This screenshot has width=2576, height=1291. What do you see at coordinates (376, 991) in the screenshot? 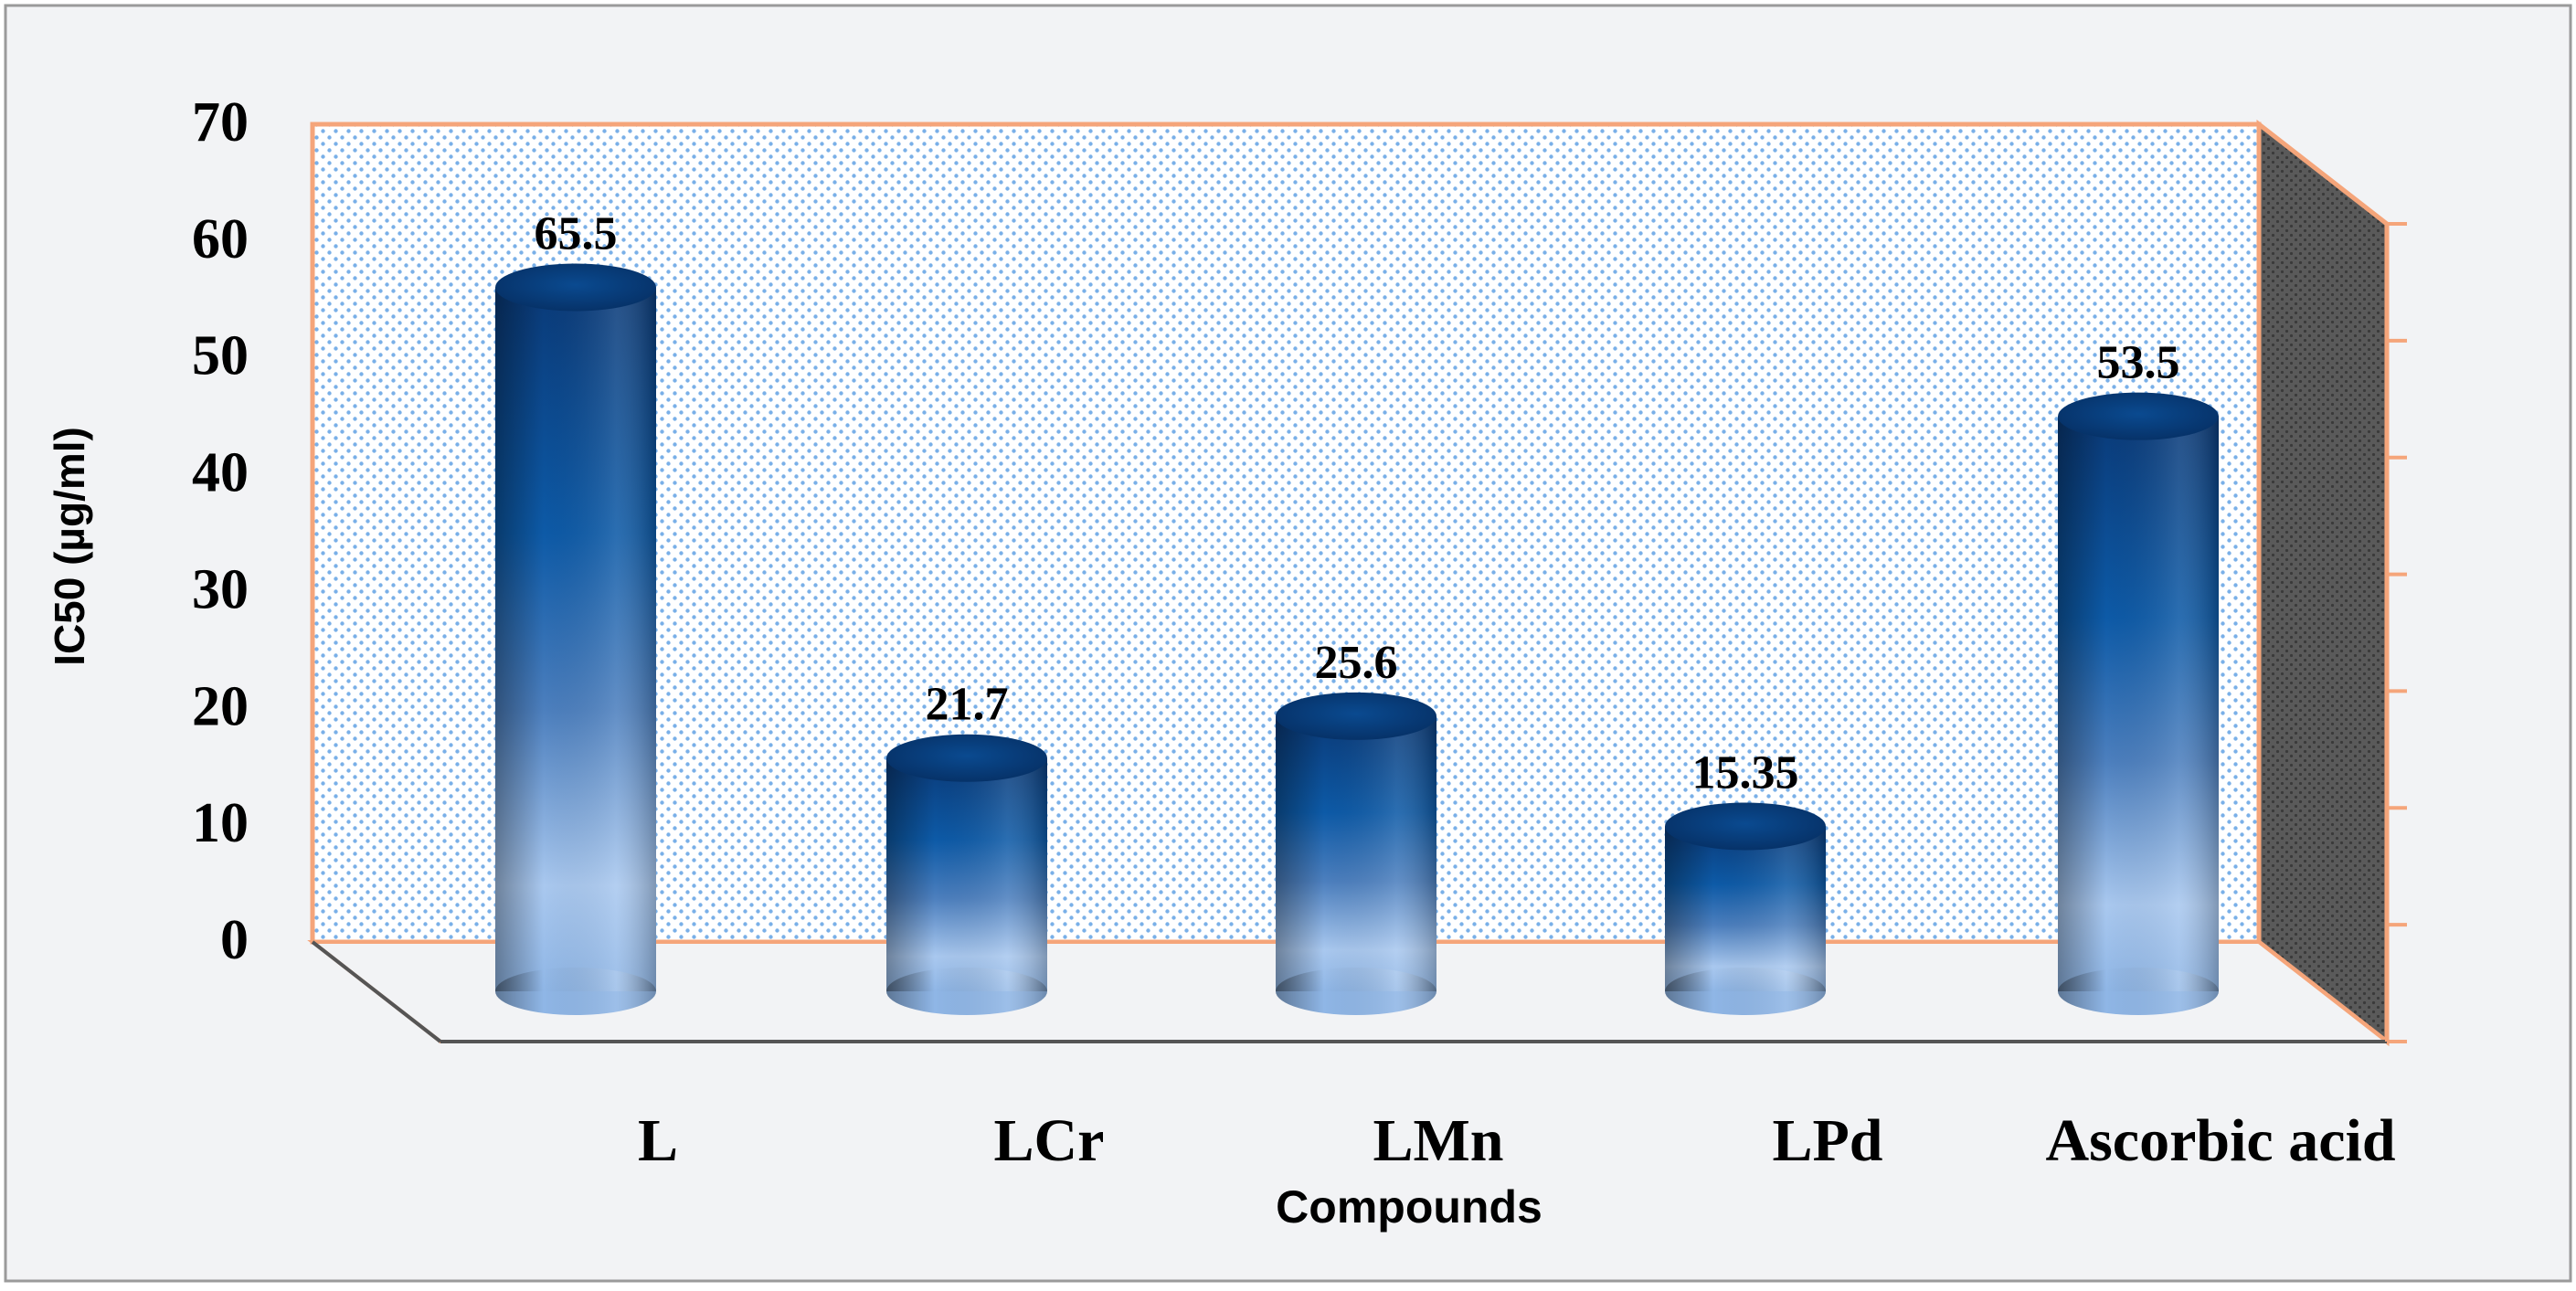
I see `floor-left-edge` at bounding box center [376, 991].